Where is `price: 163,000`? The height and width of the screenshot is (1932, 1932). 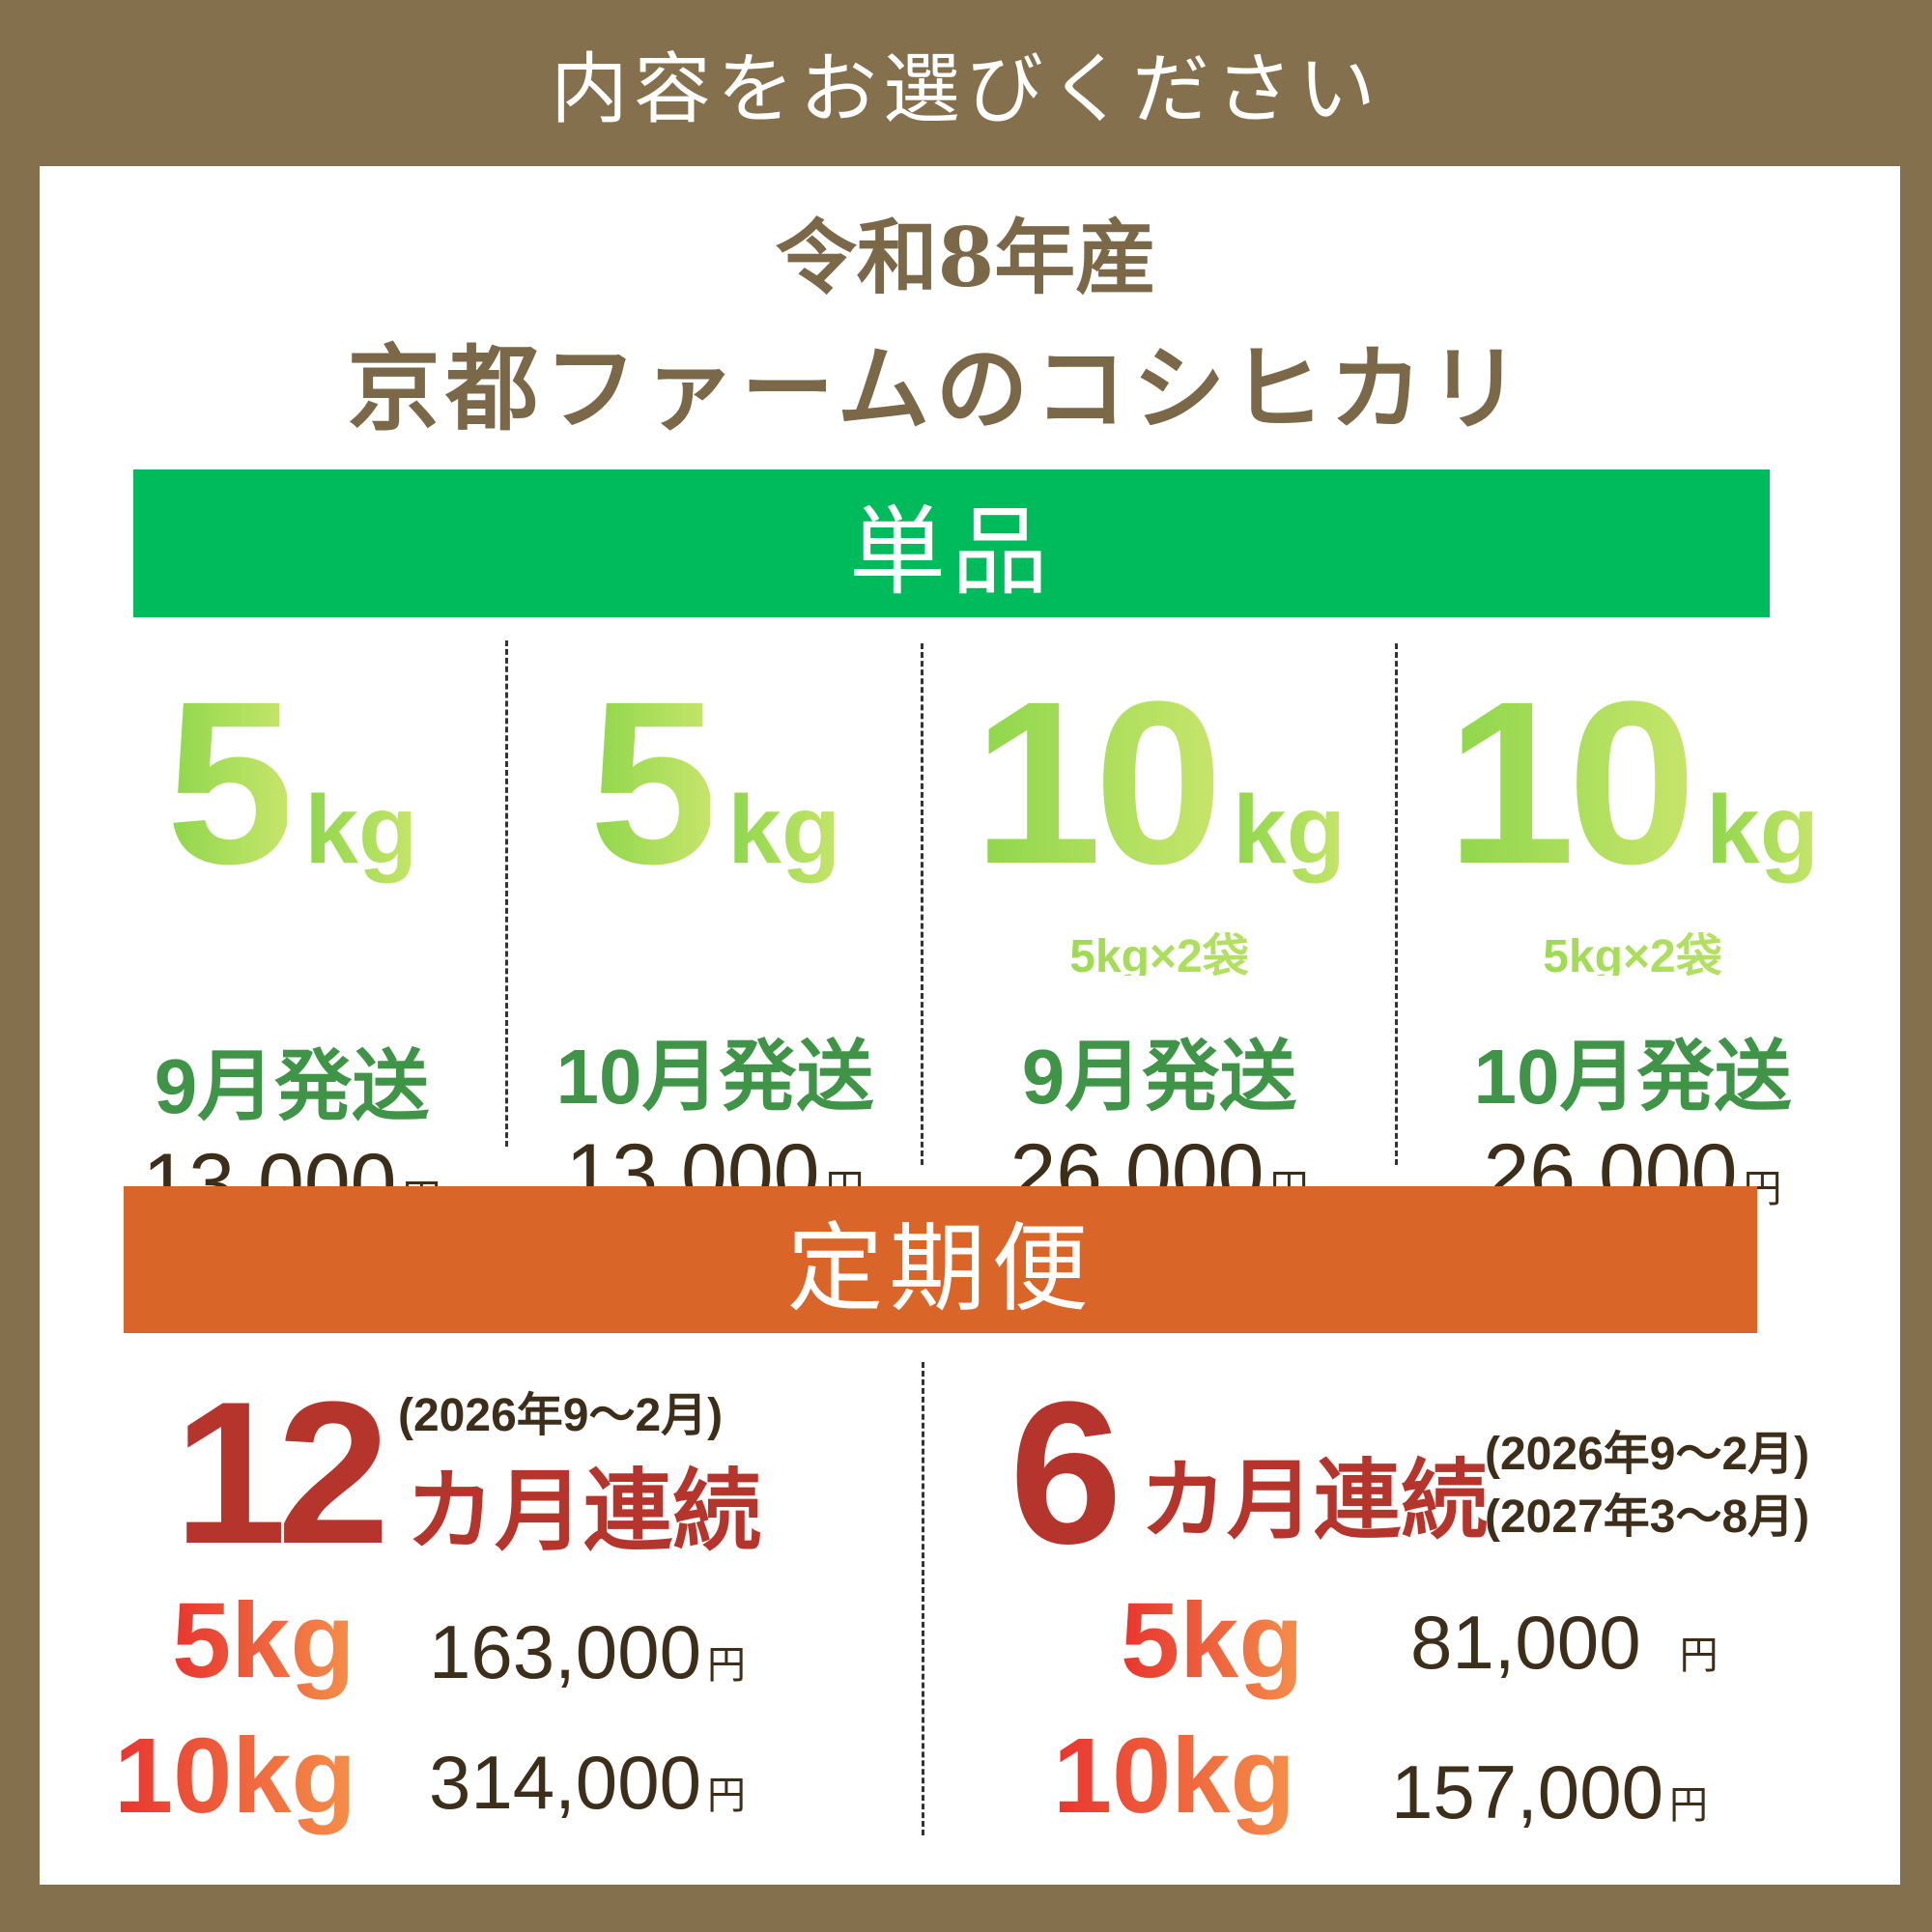 price: 163,000 is located at coordinates (565, 1651).